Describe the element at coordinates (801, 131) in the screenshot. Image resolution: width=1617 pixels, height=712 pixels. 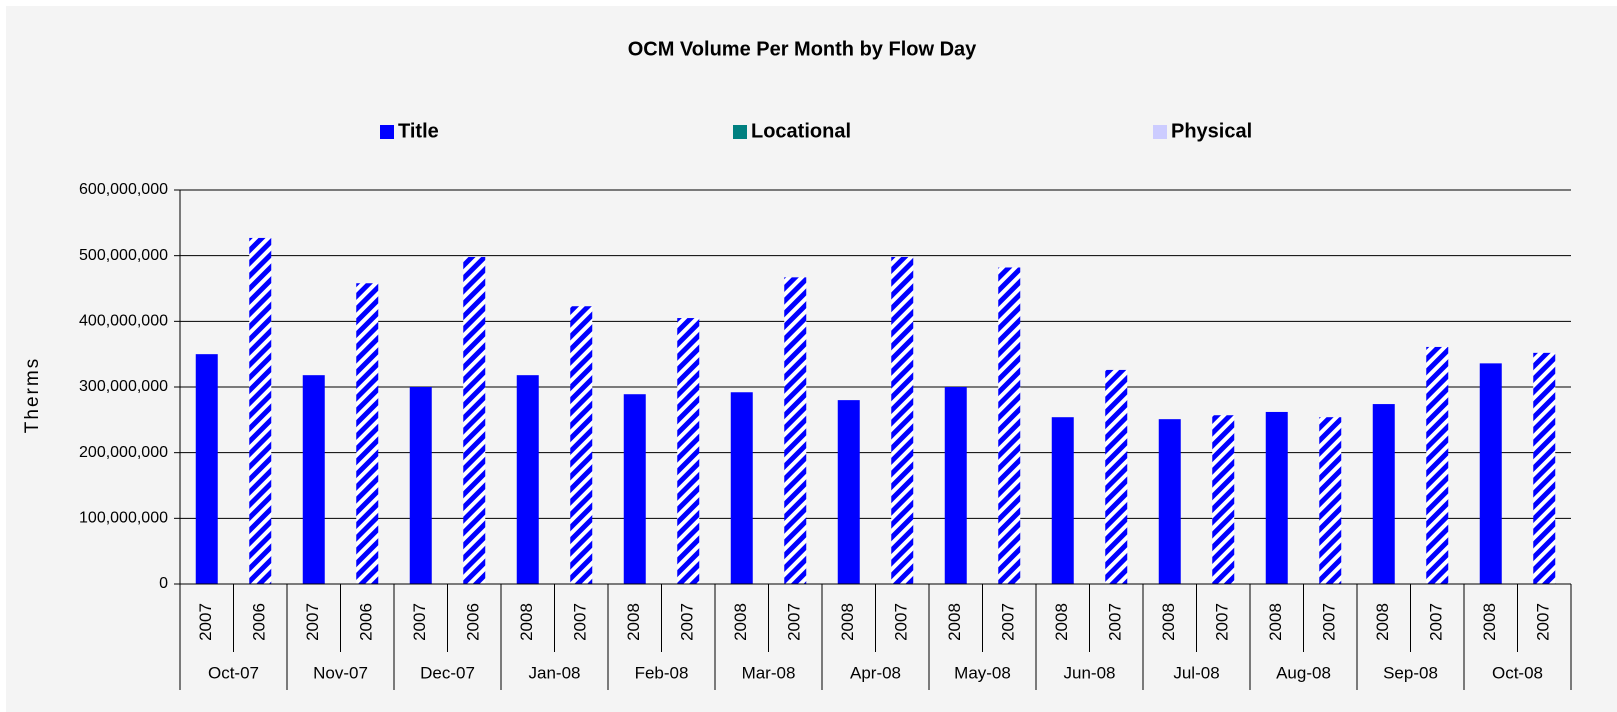
I see `legend-label: Locational` at that location.